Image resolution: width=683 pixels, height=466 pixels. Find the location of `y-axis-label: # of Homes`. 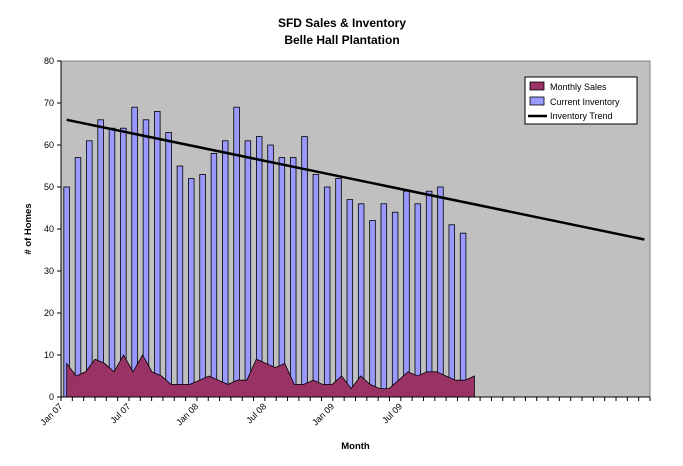

y-axis-label: # of Homes is located at coordinates (28, 228).